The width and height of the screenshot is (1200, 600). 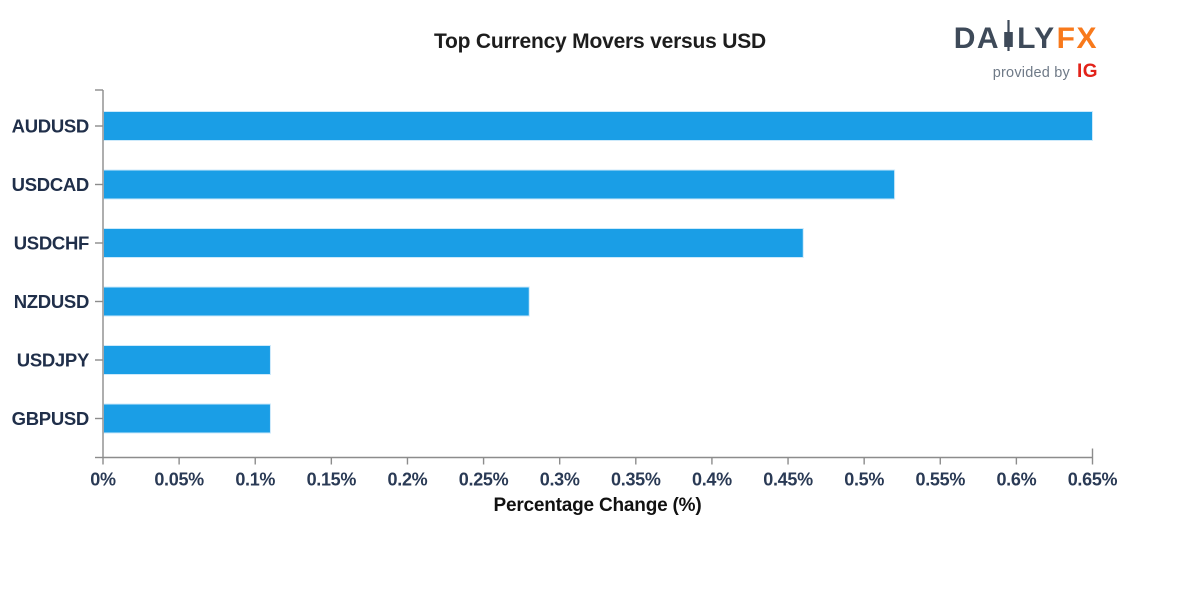 I want to click on bar-gbpusd, so click(x=187, y=418).